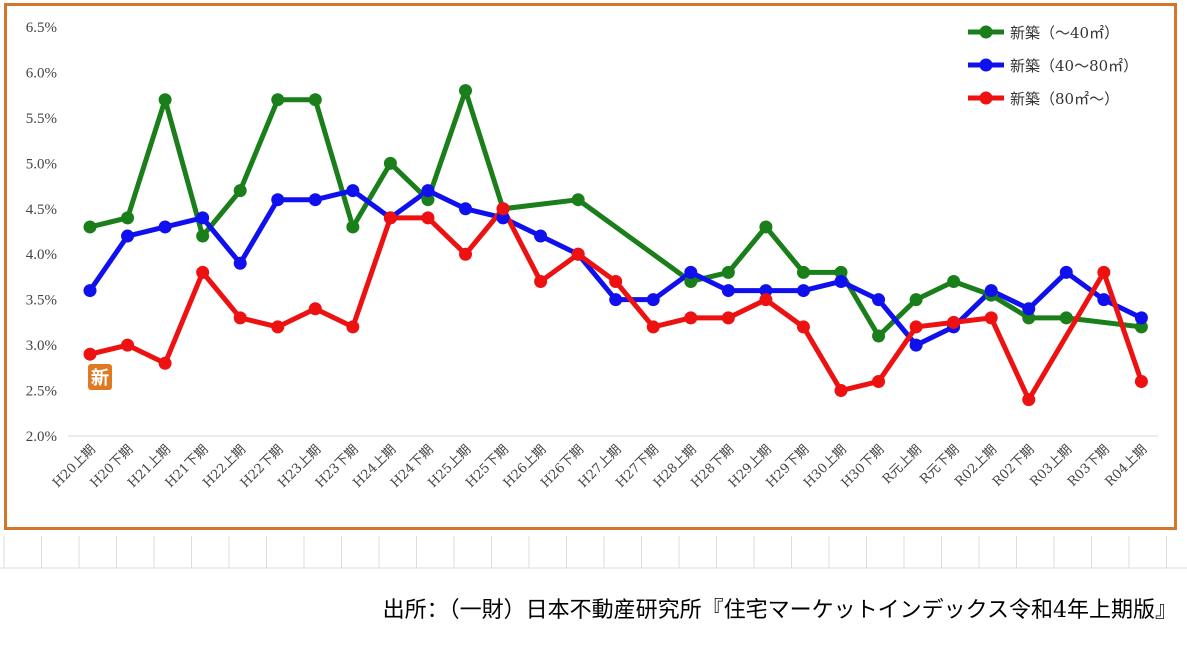 Image resolution: width=1187 pixels, height=648 pixels. I want to click on y-tick-label: 5.0%, so click(41, 164).